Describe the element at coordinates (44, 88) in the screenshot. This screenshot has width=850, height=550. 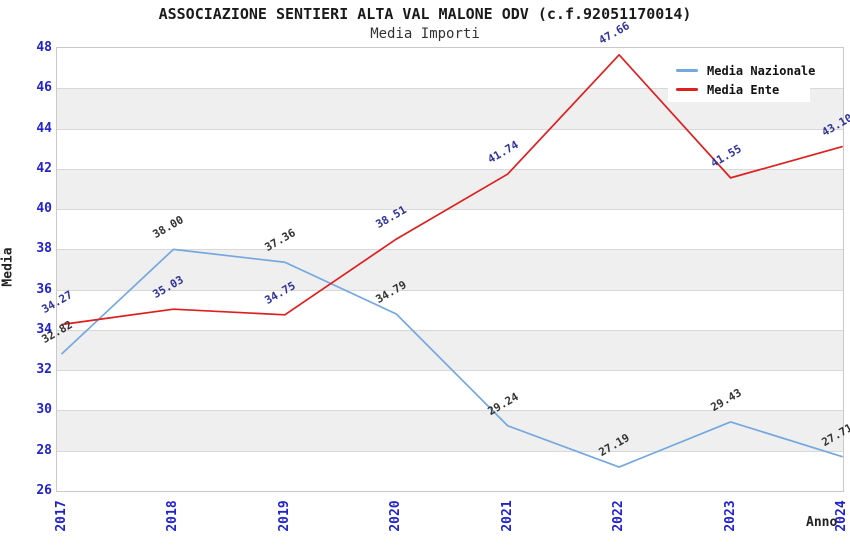
I see `y-tick-label: 46` at that location.